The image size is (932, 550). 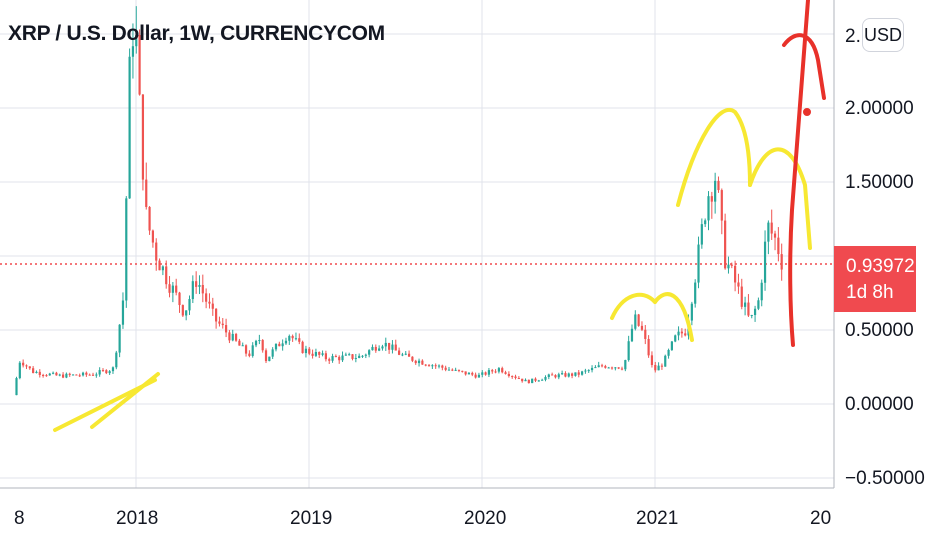 What do you see at coordinates (137, 518) in the screenshot?
I see `x-tick-label: 2018` at bounding box center [137, 518].